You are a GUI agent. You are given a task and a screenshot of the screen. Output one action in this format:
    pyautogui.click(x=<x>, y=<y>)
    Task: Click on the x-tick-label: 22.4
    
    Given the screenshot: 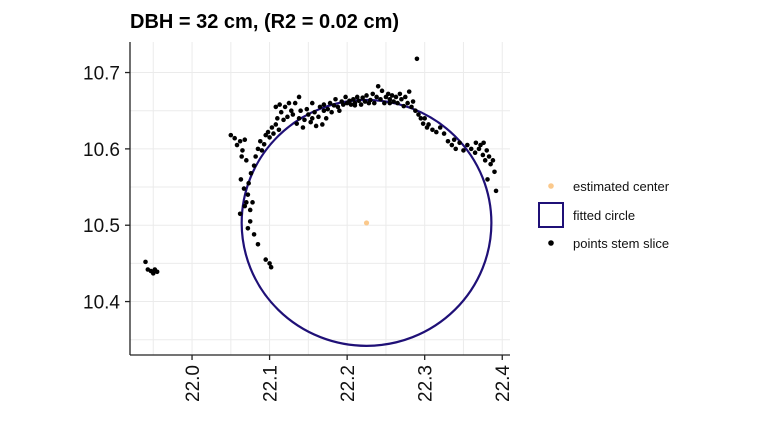 What is the action you would take?
    pyautogui.click(x=503, y=383)
    